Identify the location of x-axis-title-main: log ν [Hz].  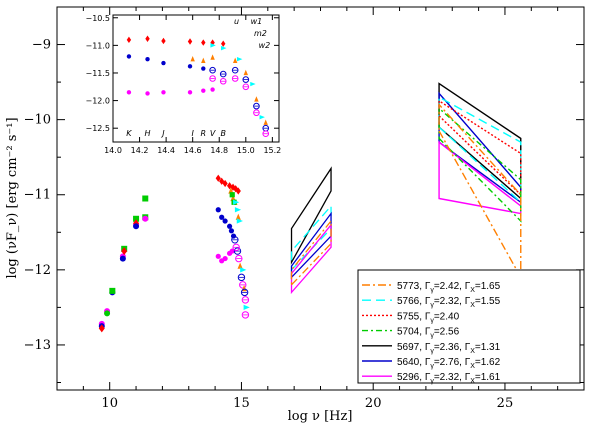
(320, 416).